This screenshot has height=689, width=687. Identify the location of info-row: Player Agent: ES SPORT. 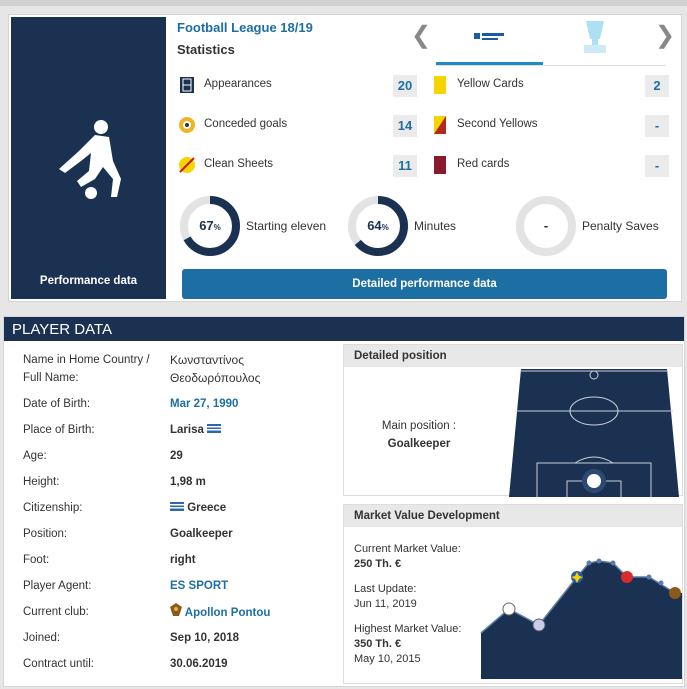
(175, 586).